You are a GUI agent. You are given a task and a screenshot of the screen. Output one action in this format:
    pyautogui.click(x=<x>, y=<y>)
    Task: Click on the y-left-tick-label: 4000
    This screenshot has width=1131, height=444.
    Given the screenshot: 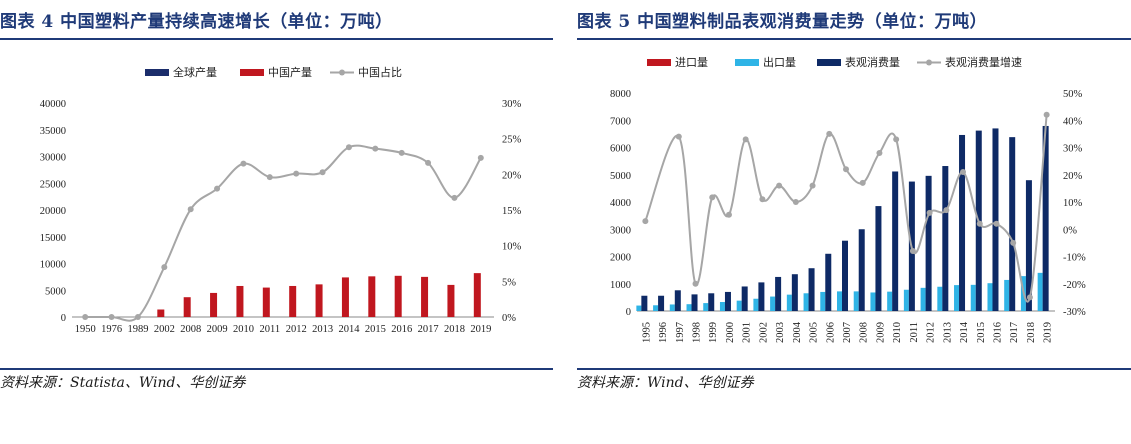 What is the action you would take?
    pyautogui.click(x=620, y=203)
    